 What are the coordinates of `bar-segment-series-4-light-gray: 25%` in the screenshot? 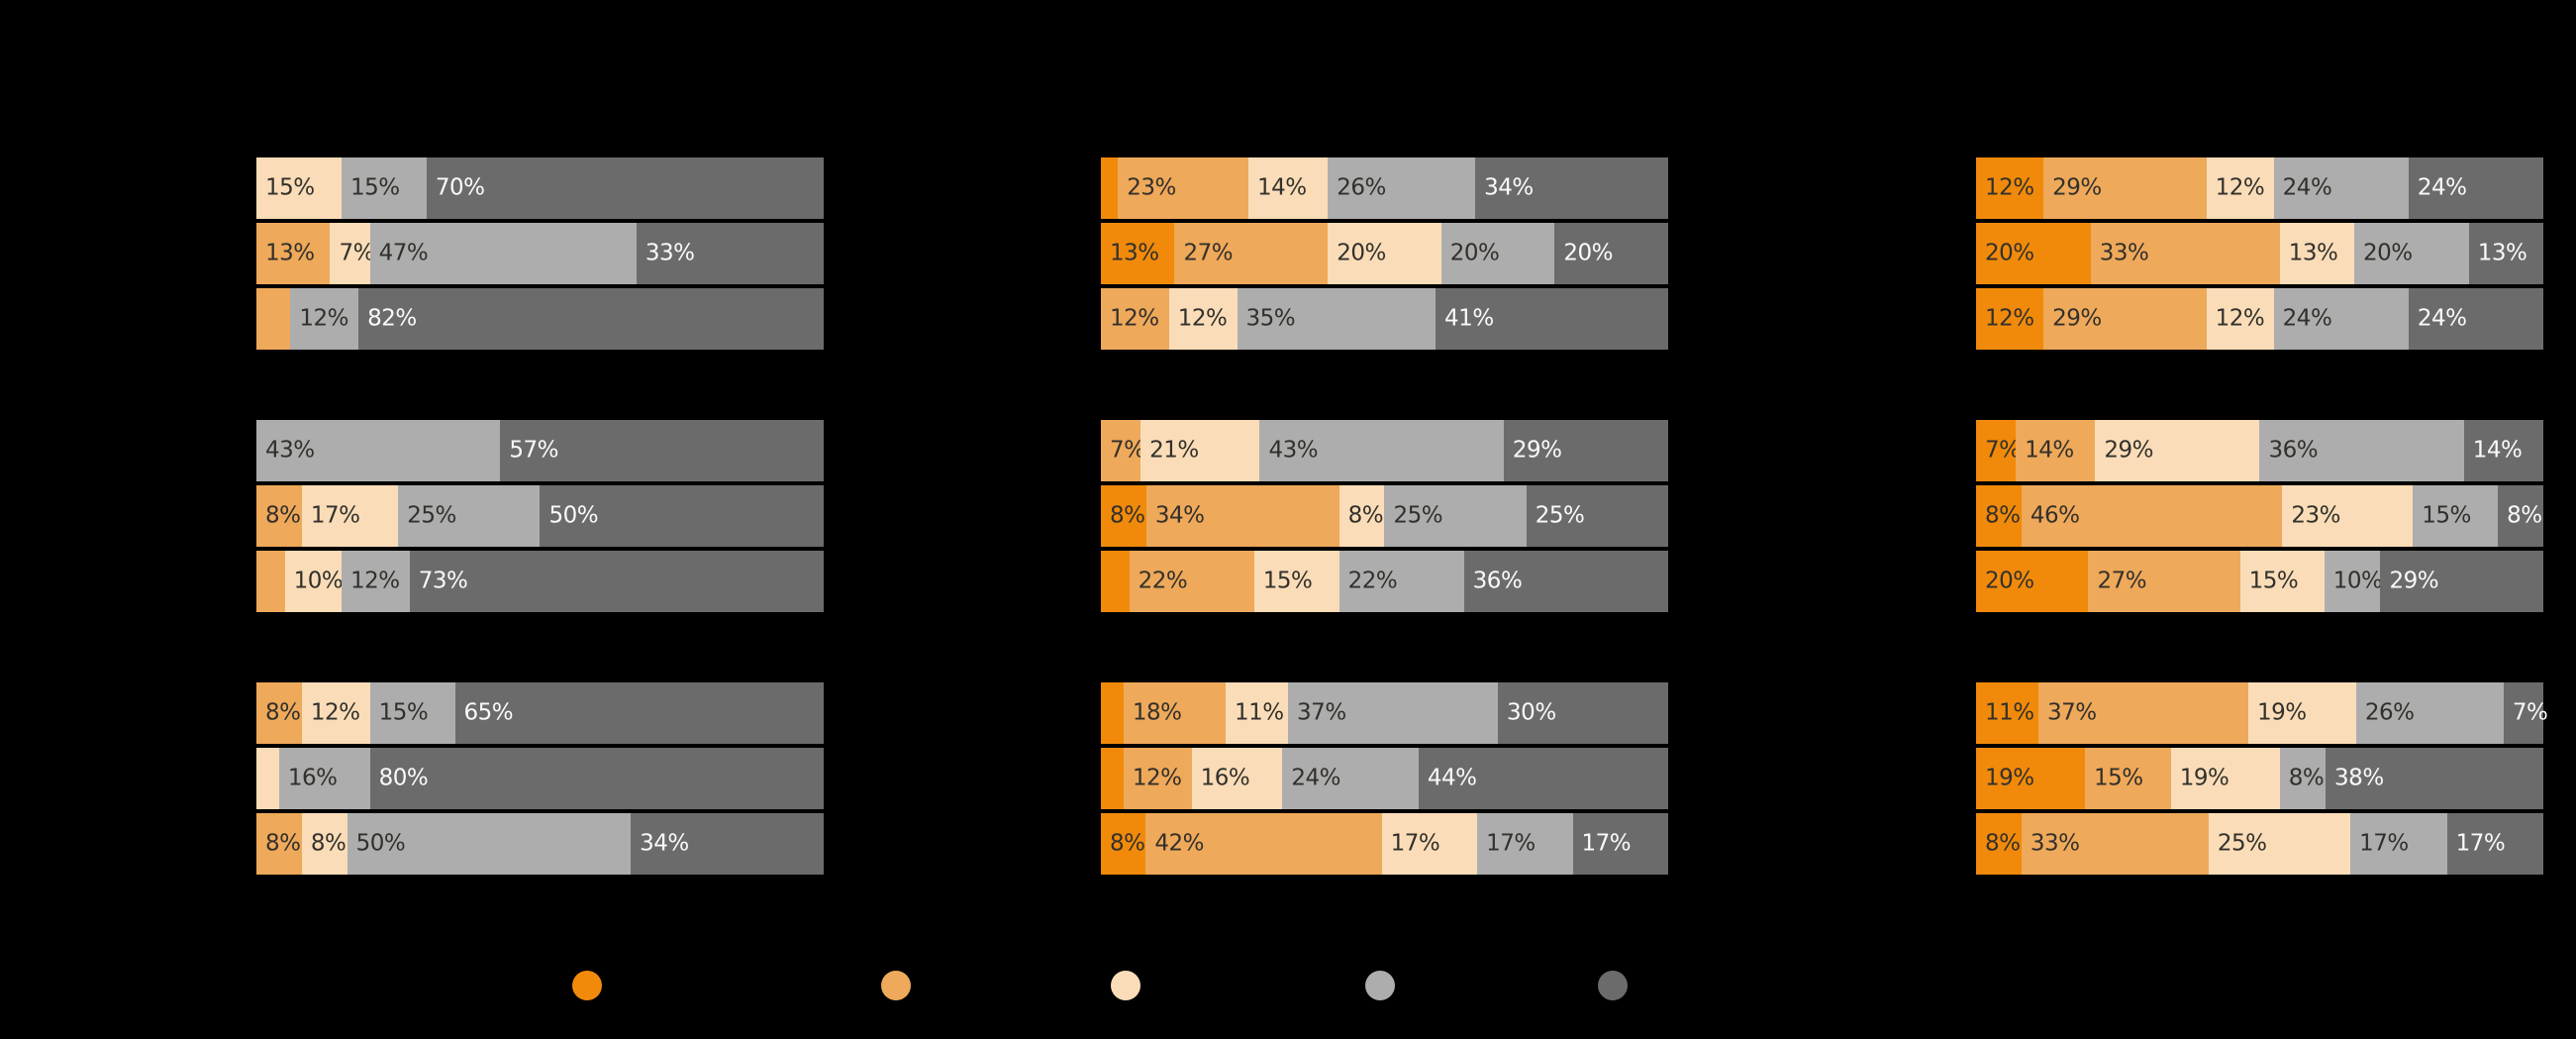 It's located at (469, 516).